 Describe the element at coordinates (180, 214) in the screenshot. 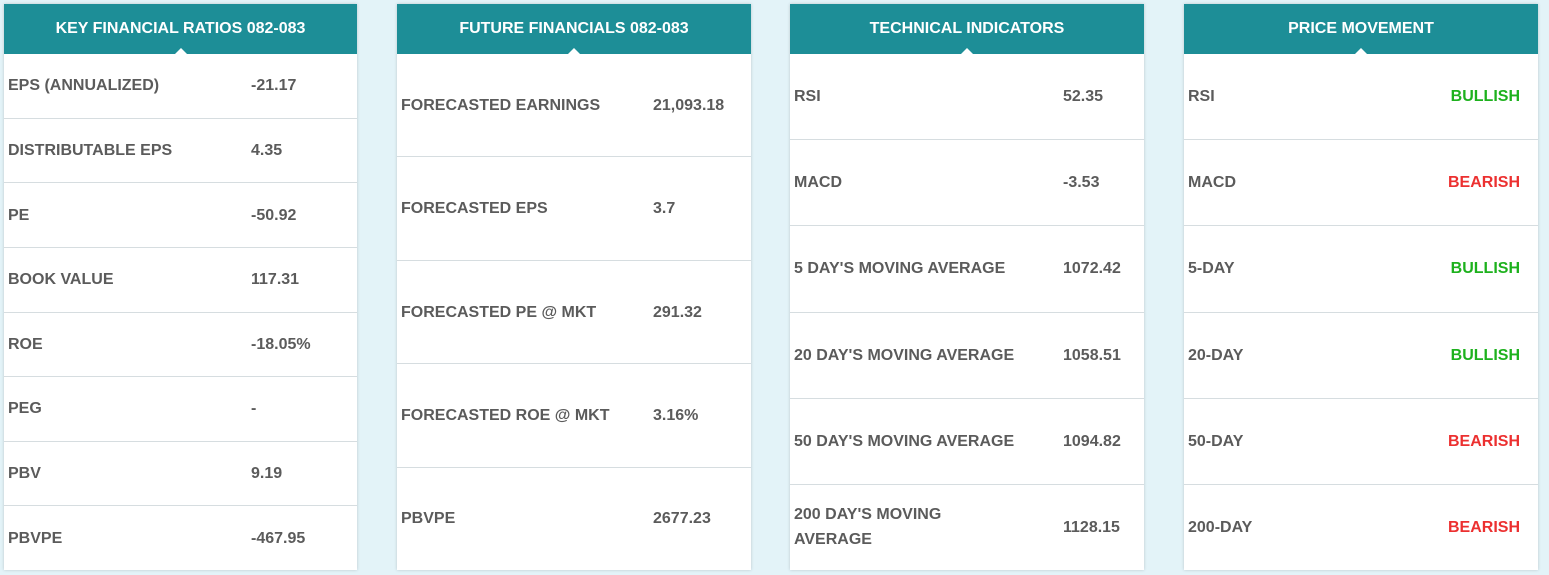

I see `list-item: PE -50.92` at that location.